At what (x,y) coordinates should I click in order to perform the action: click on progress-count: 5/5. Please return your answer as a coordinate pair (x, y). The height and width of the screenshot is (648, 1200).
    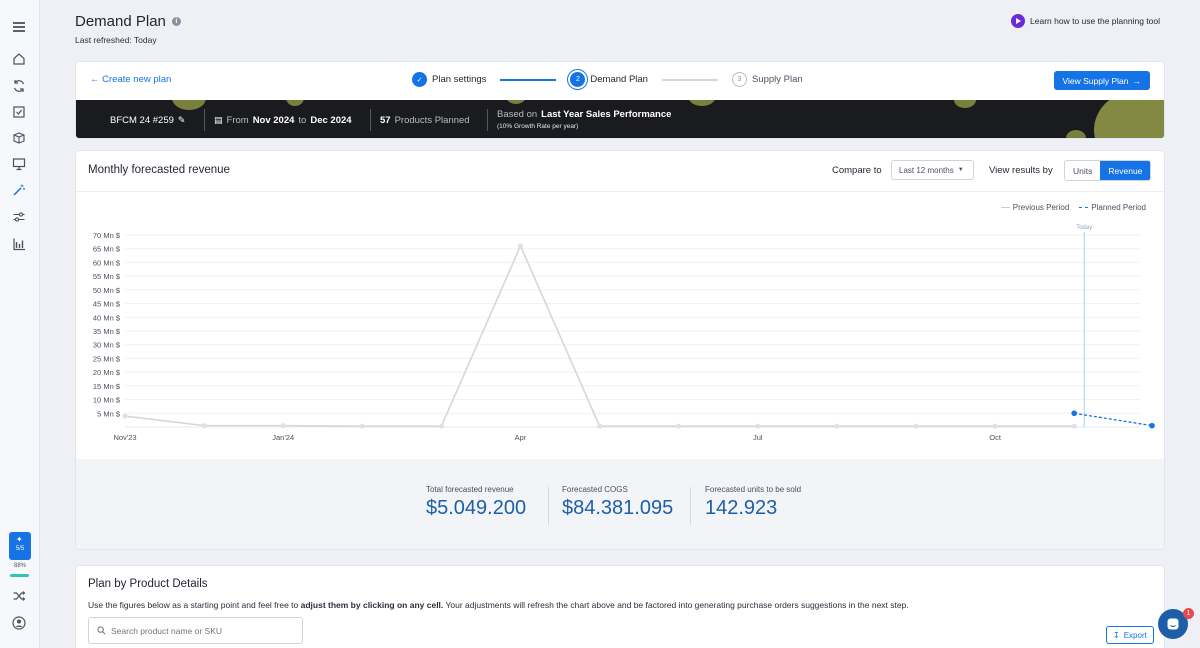
    Looking at the image, I should click on (20, 549).